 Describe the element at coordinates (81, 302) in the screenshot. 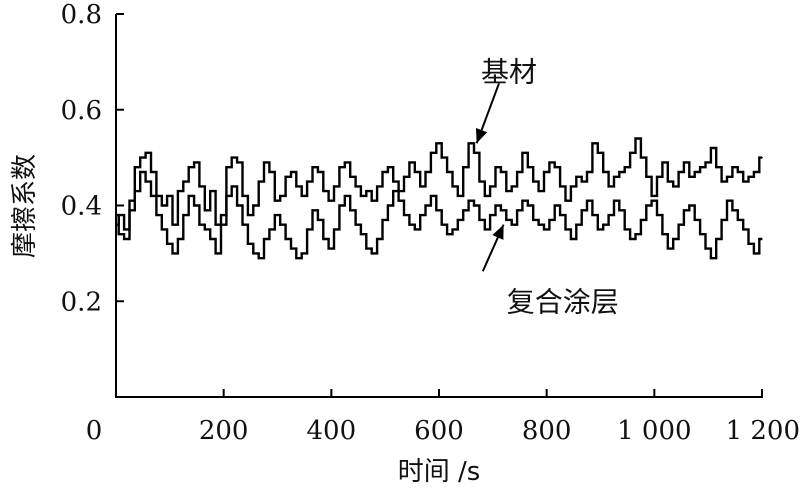

I see `y-tick-label: 0.2` at that location.